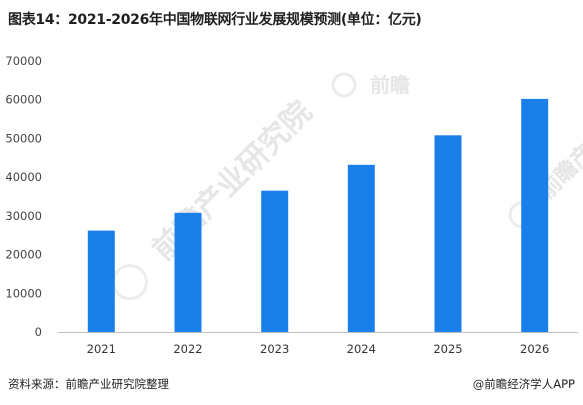 Image resolution: width=583 pixels, height=405 pixels. Describe the element at coordinates (23, 100) in the screenshot. I see `y-tick-label: 60000` at that location.